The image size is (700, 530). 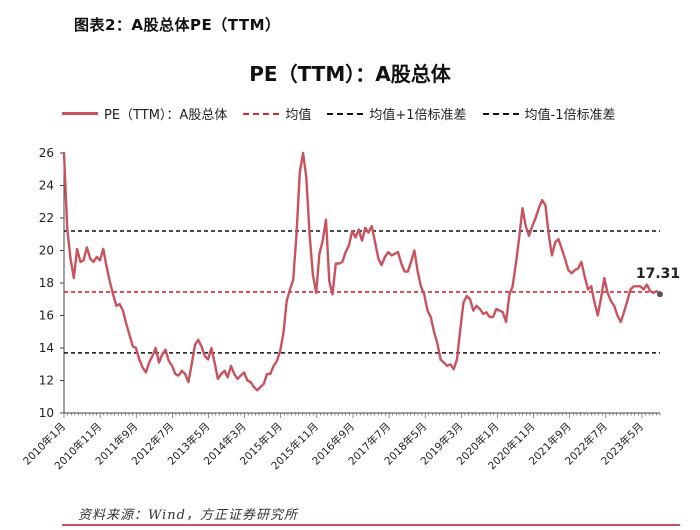 I want to click on annotation-label: 17.31, so click(x=658, y=274).